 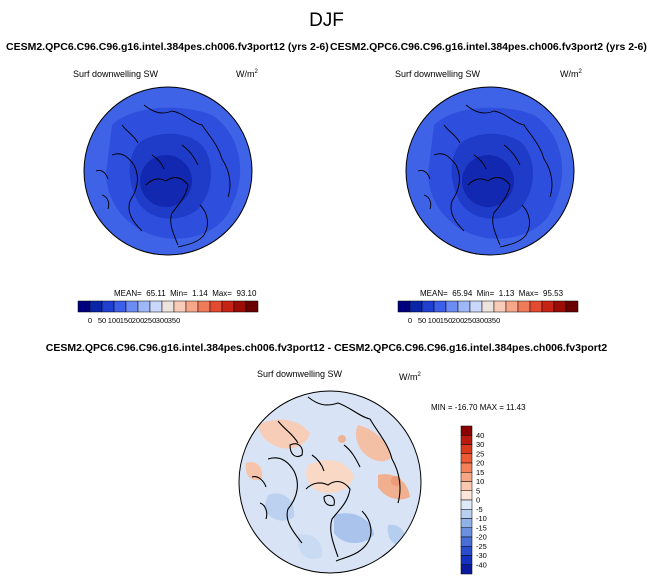 I want to click on colorbar-tick-label: -25, so click(x=481, y=546).